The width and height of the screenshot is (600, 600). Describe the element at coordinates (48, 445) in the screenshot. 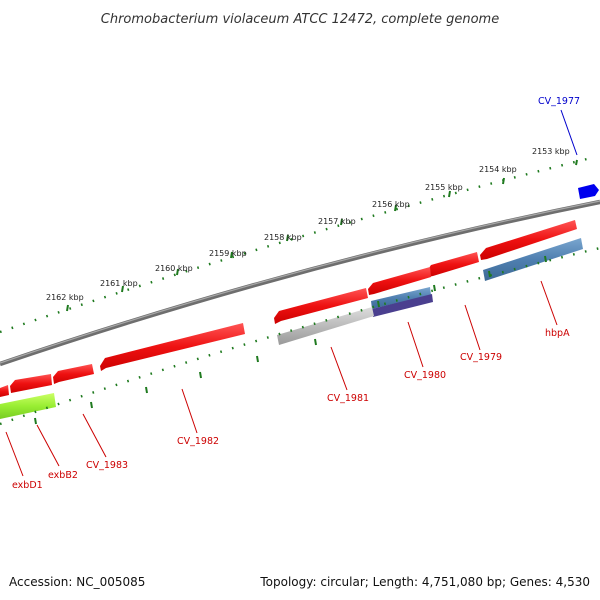

I see `leader-exbB2` at that location.